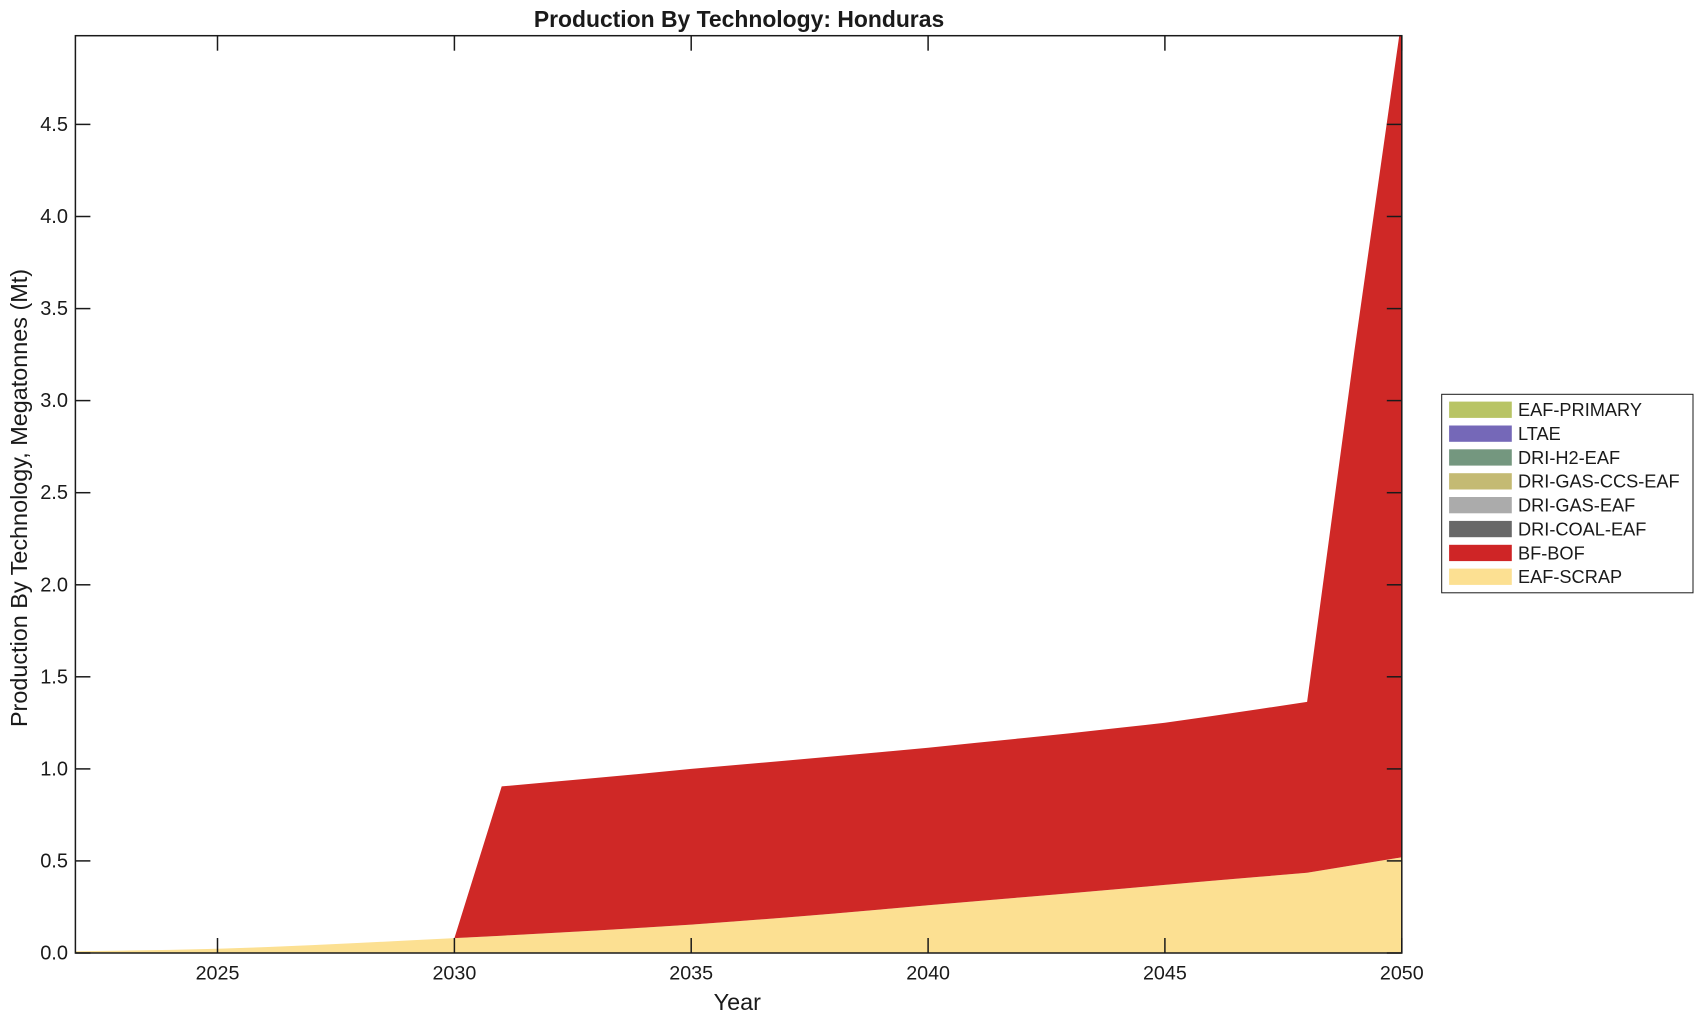 The width and height of the screenshot is (1703, 1020). What do you see at coordinates (454, 974) in the screenshot?
I see `svg-text: 2030` at bounding box center [454, 974].